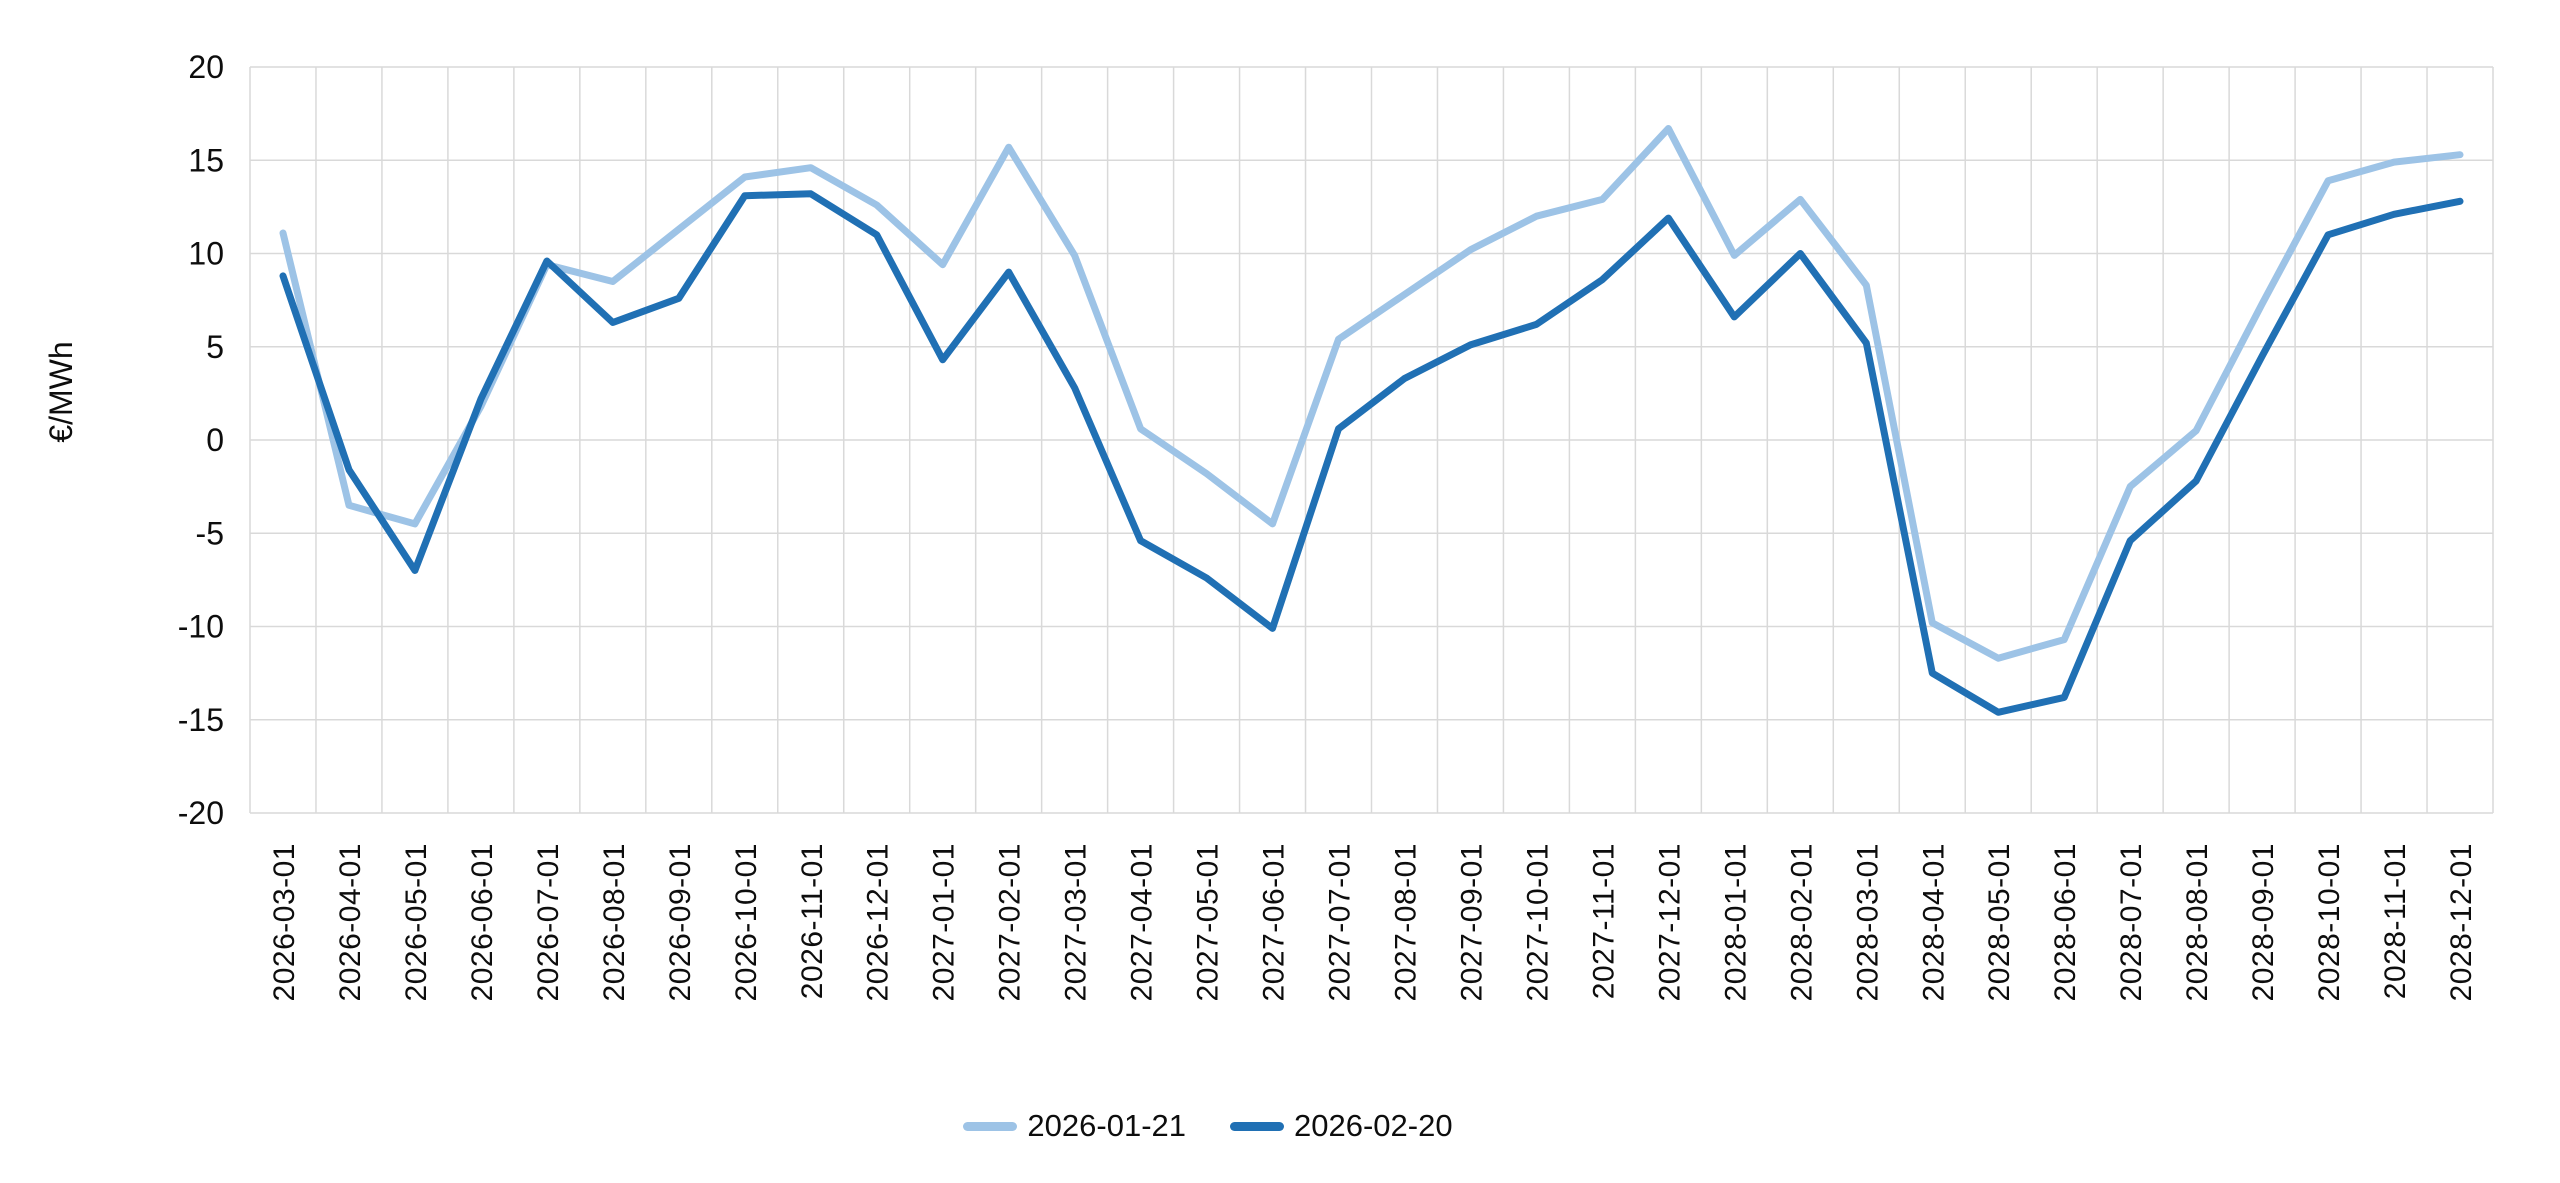 The image size is (2560, 1183). What do you see at coordinates (201, 720) in the screenshot?
I see `y-tick-label: -15` at bounding box center [201, 720].